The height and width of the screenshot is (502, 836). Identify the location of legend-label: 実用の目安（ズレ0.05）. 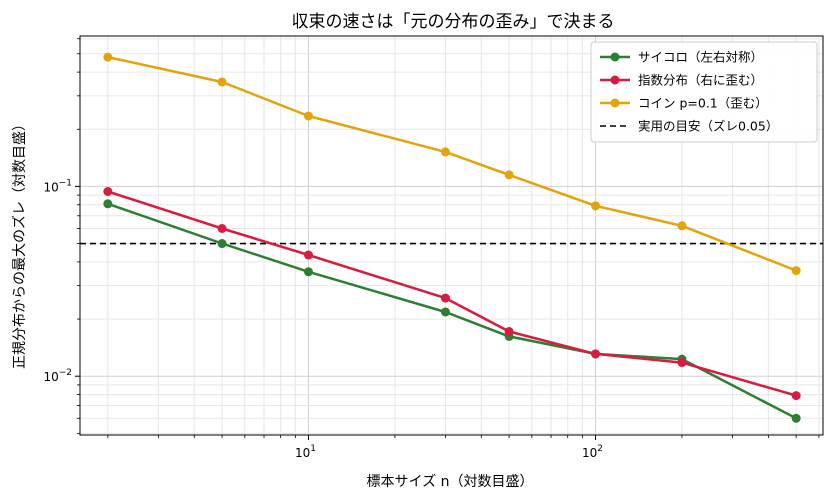
(708, 126).